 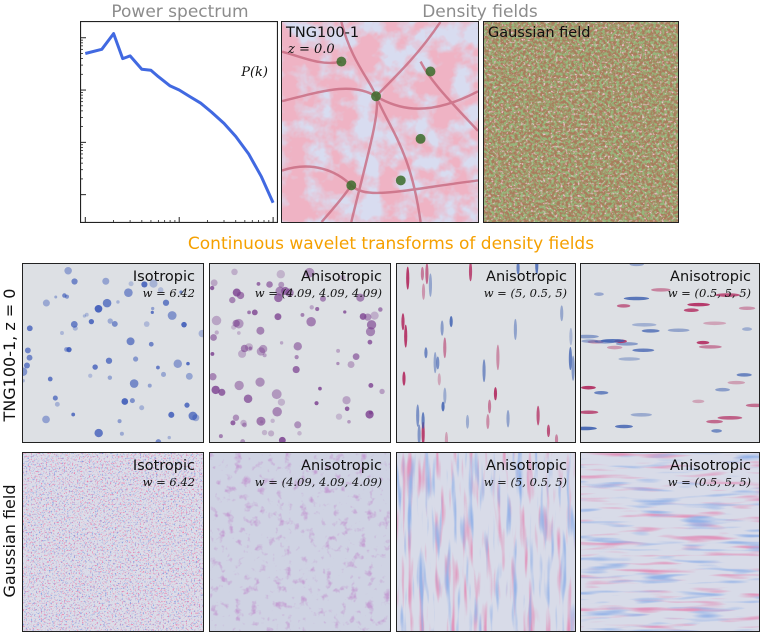 I want to click on power-spectrum-svg, so click(x=179, y=122).